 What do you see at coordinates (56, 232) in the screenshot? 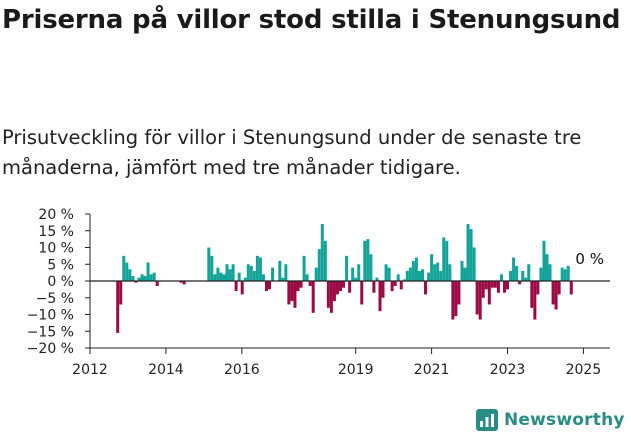
I see `y-tick-label: 15 %` at bounding box center [56, 232].